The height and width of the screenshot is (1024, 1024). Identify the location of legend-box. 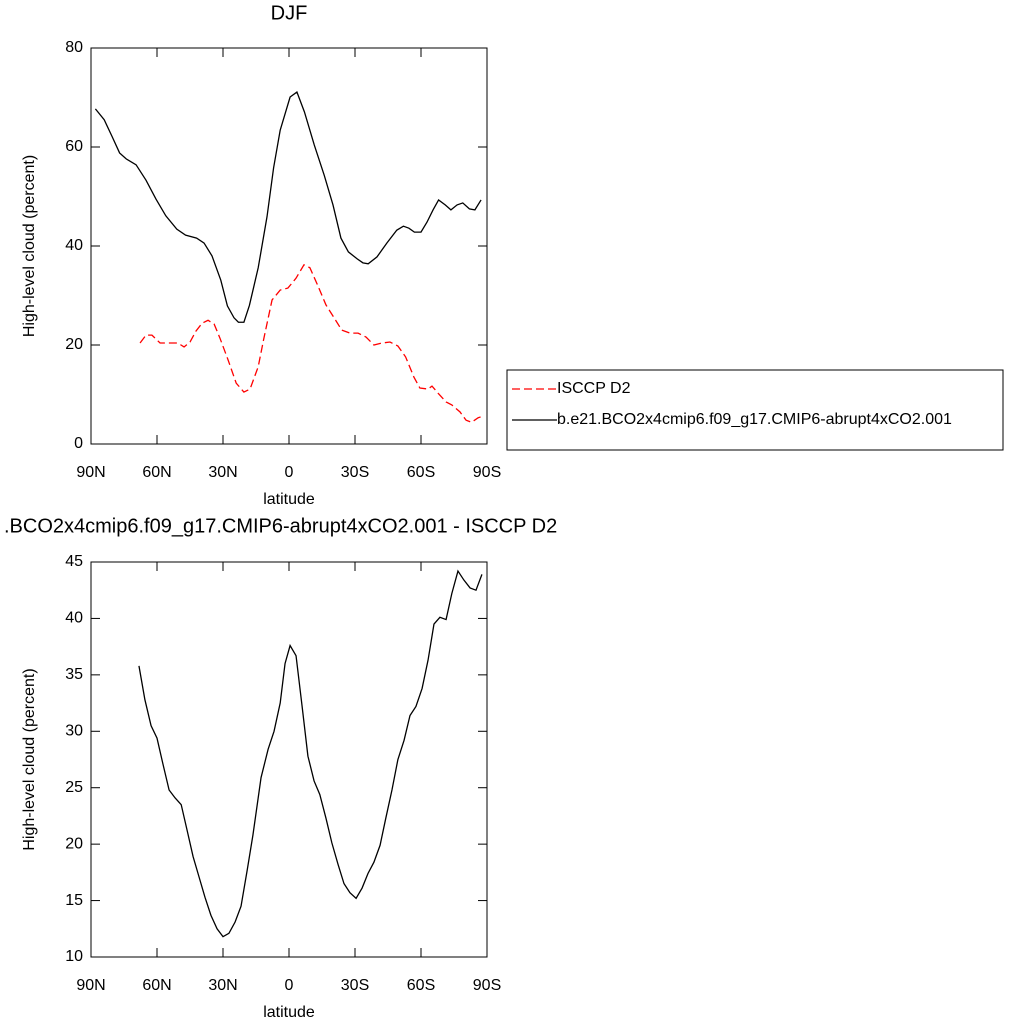
(755, 410).